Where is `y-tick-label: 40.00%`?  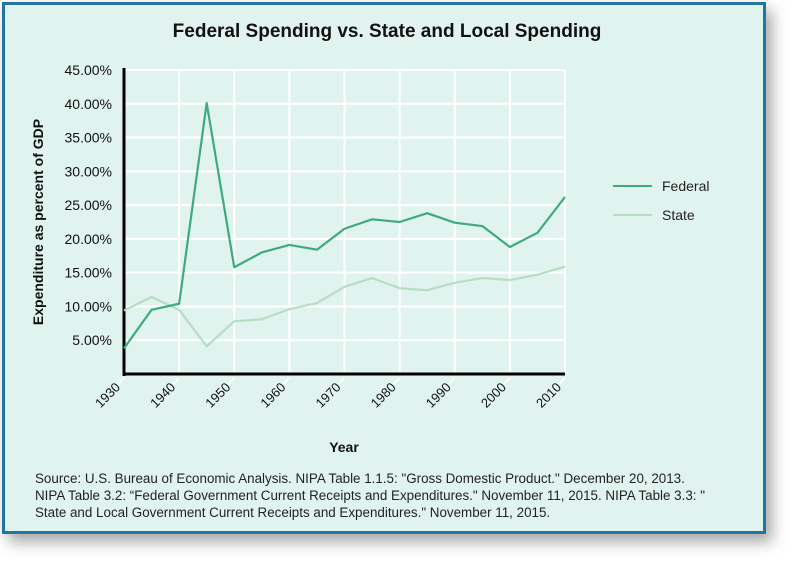 y-tick-label: 40.00% is located at coordinates (88, 104).